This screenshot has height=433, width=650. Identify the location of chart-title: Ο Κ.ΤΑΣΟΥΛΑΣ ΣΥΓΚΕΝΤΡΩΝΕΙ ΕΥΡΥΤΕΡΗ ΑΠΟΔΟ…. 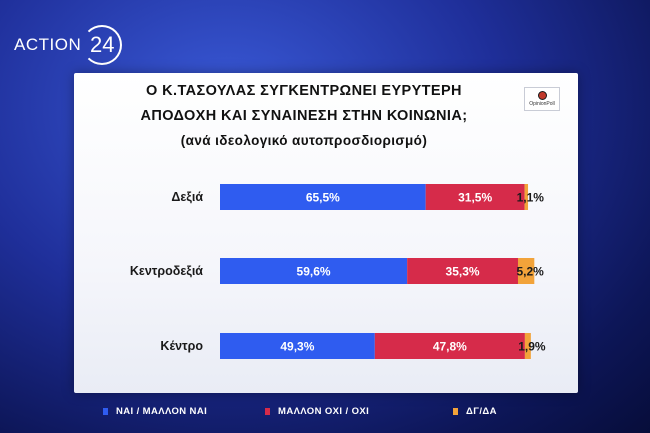
(304, 116).